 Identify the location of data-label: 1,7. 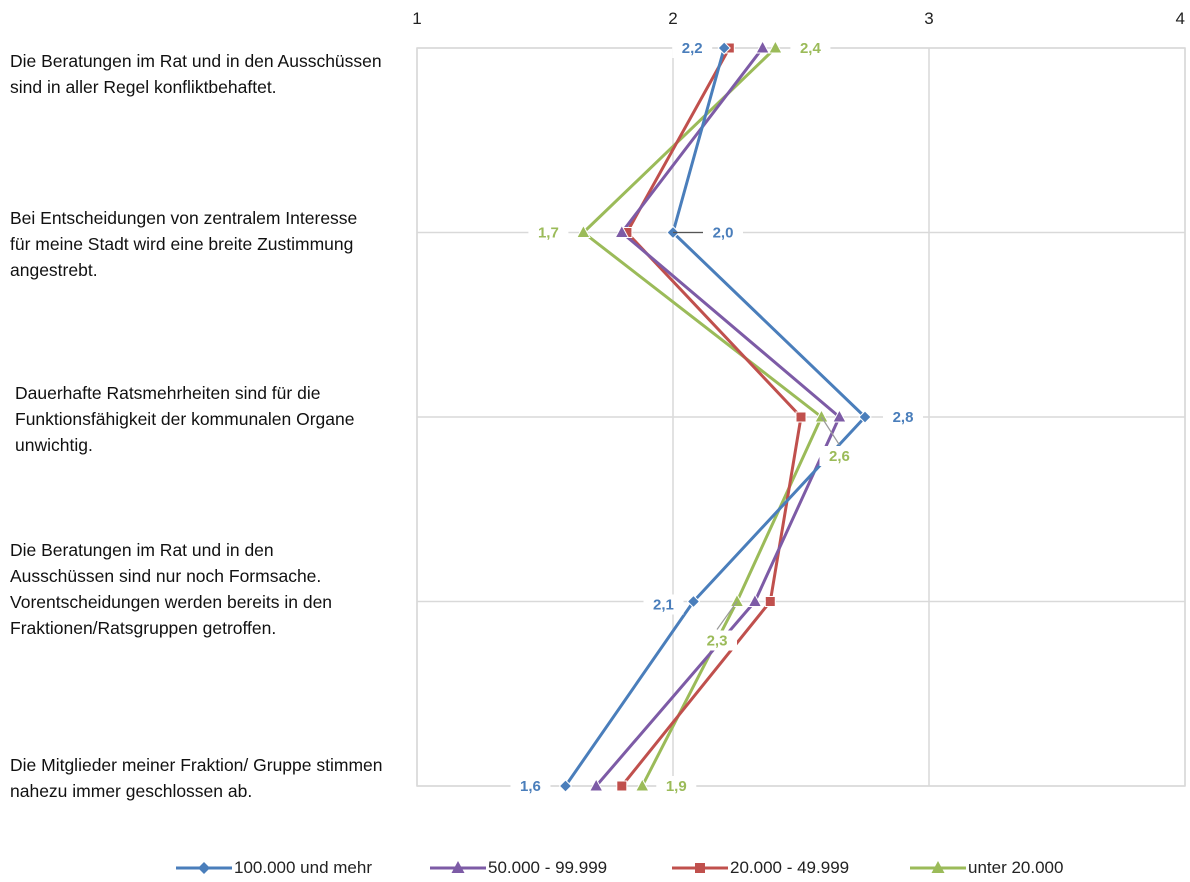
(548, 233).